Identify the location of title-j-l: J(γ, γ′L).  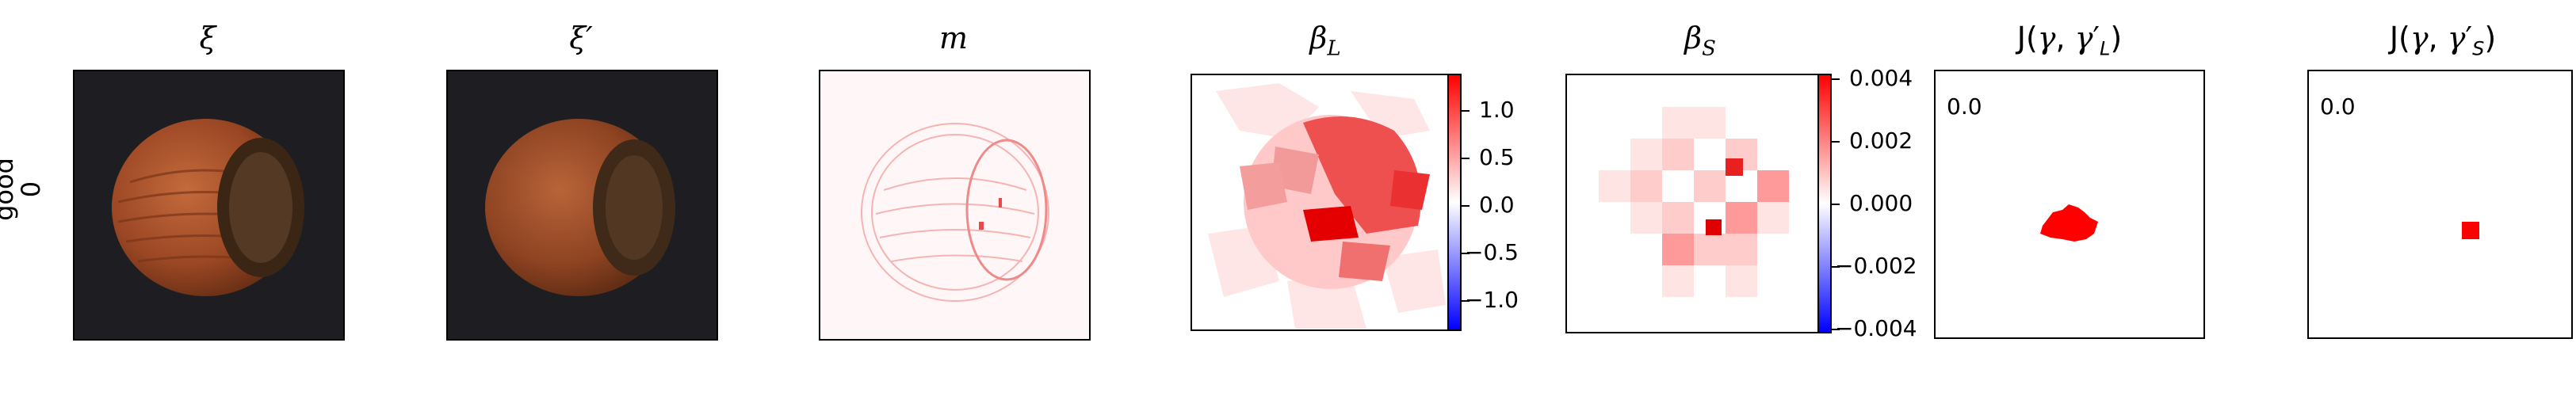
(2069, 40).